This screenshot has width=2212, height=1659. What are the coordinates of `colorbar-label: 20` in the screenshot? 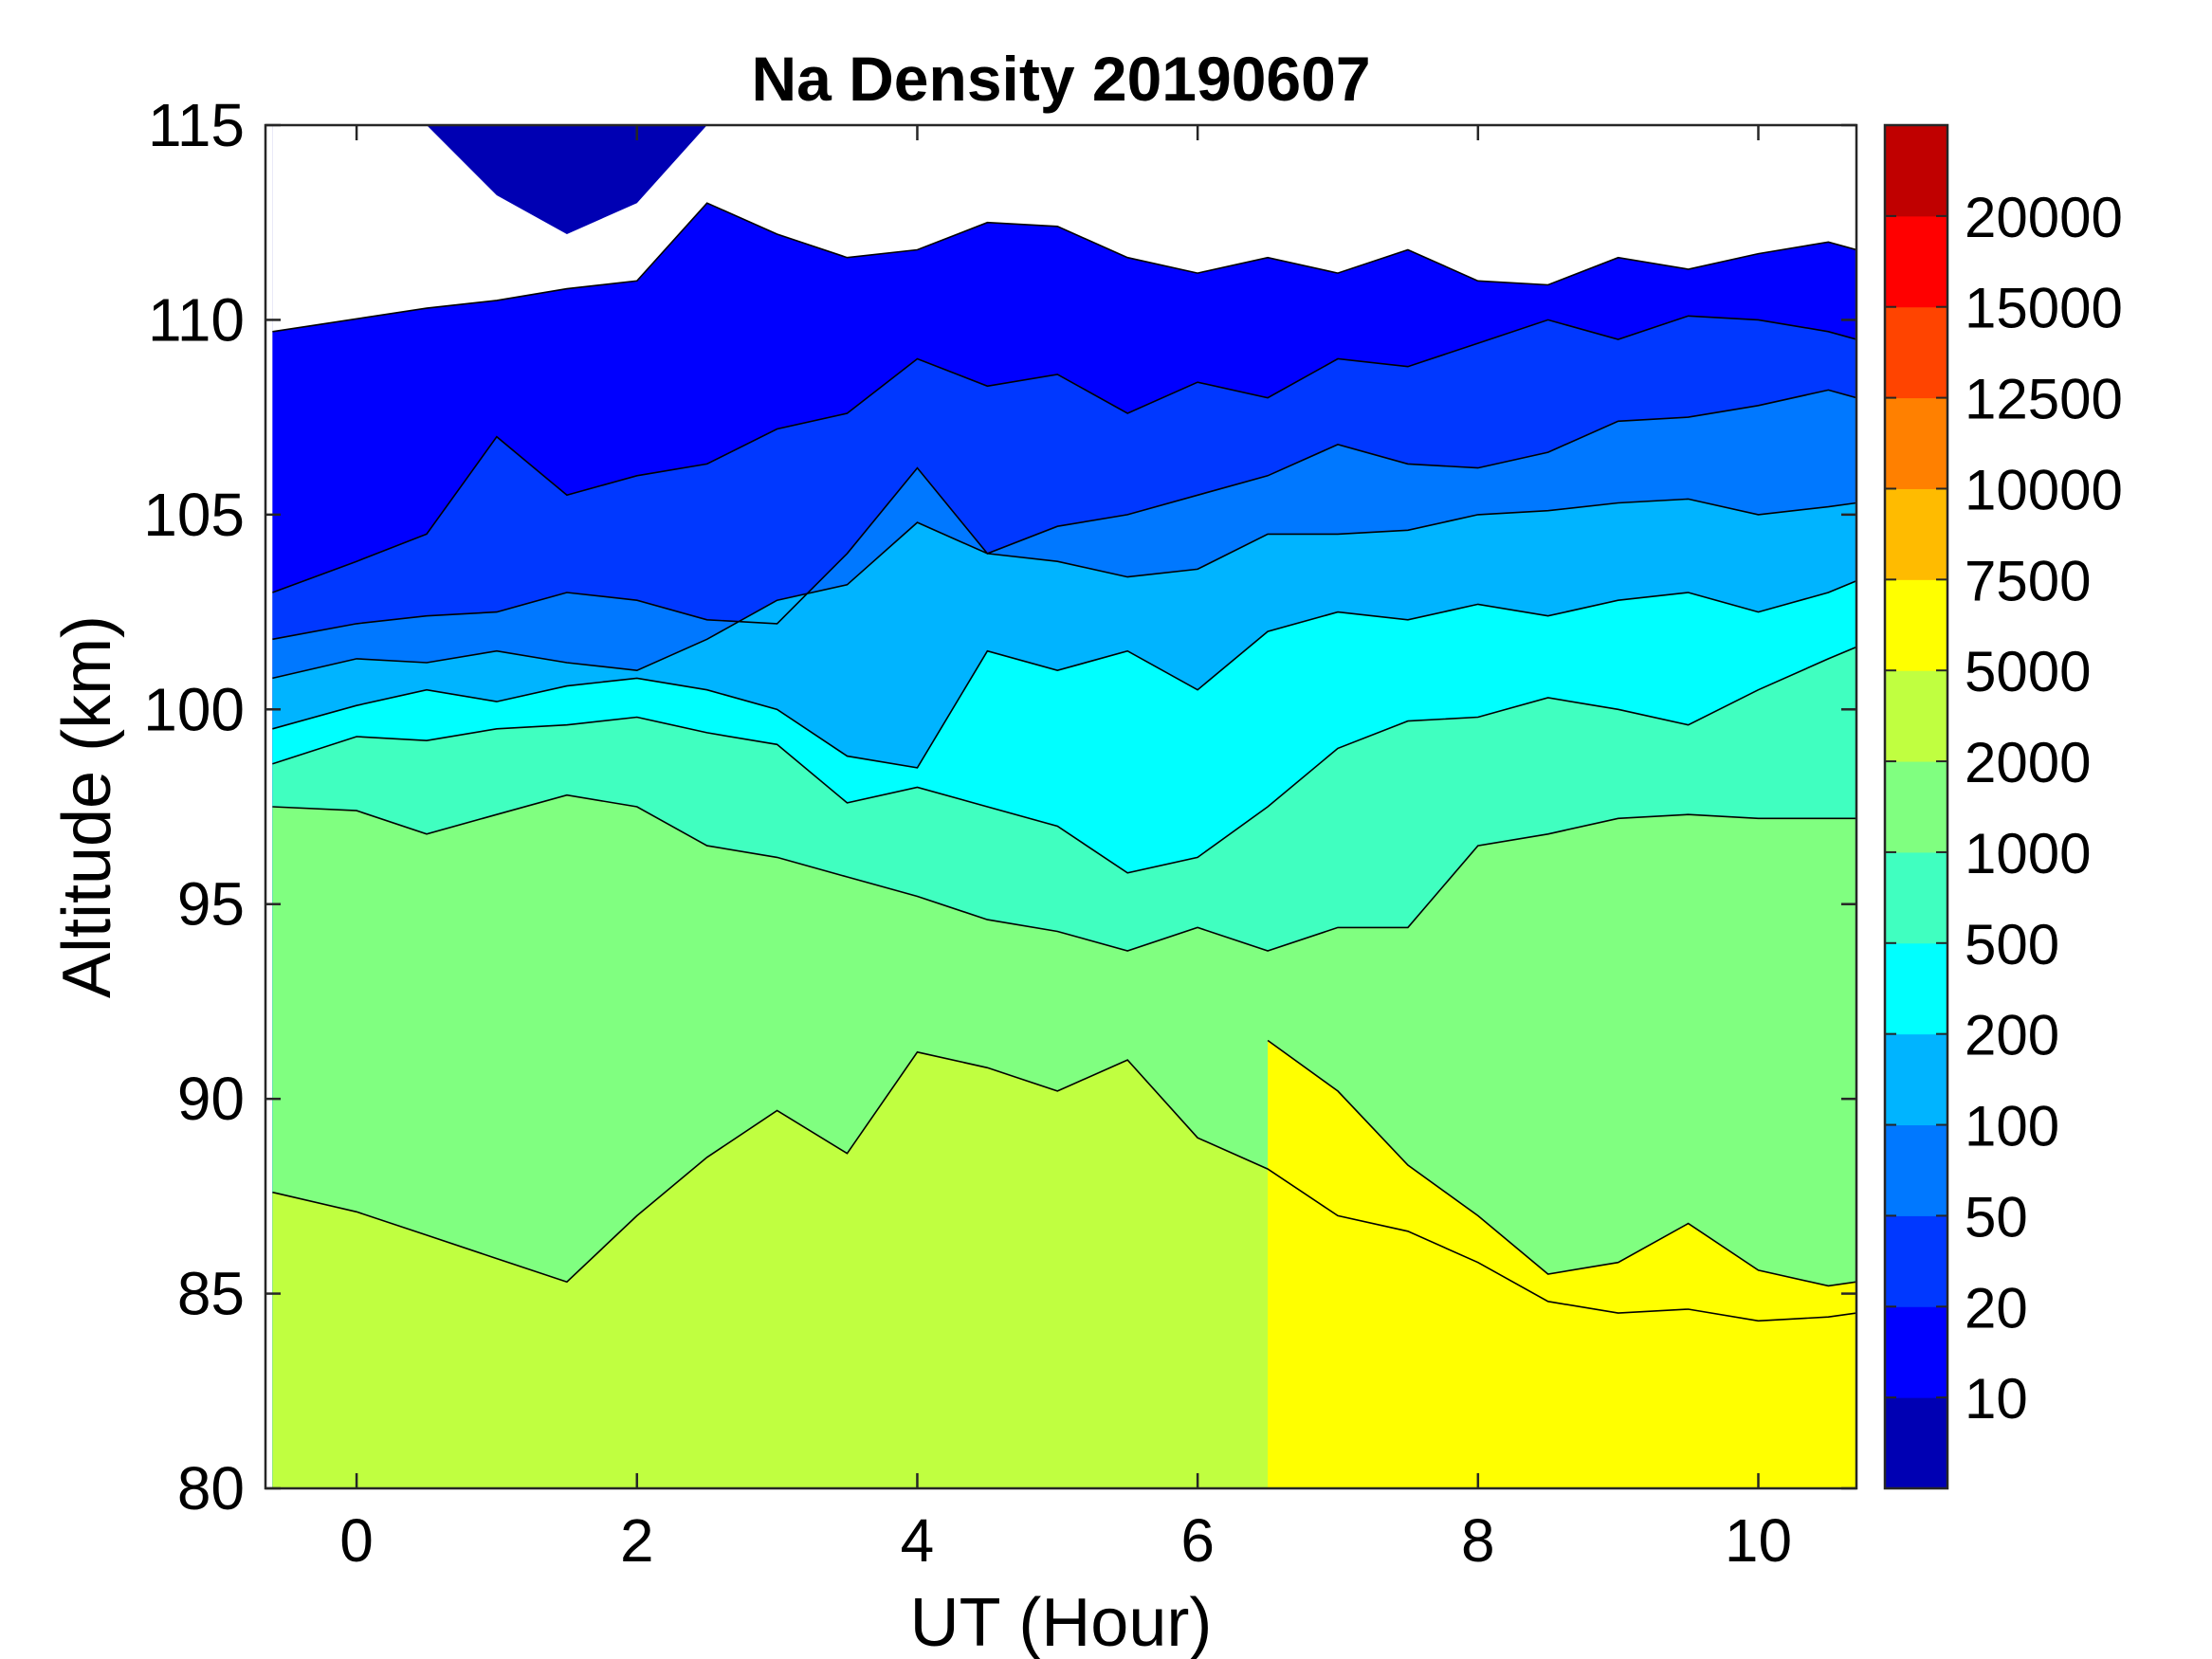 It's located at (1996, 1308).